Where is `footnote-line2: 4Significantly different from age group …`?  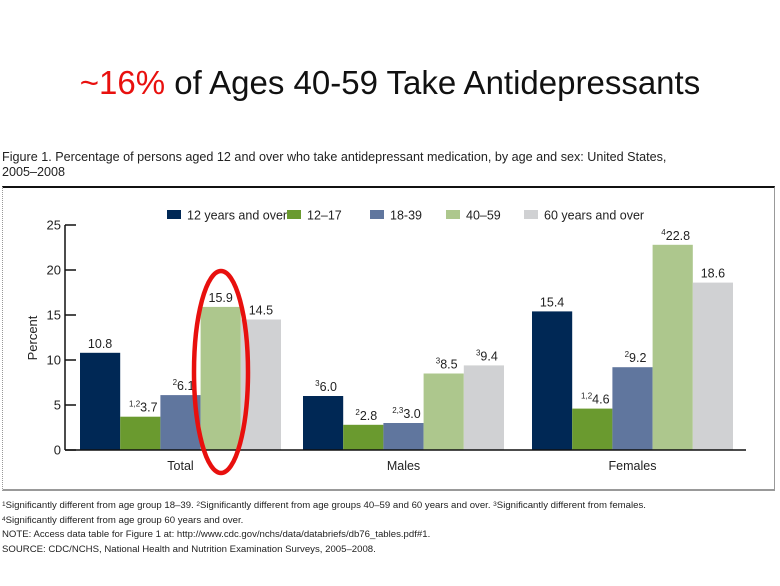
footnote-line2: 4Significantly different from age group … is located at coordinates (390, 521).